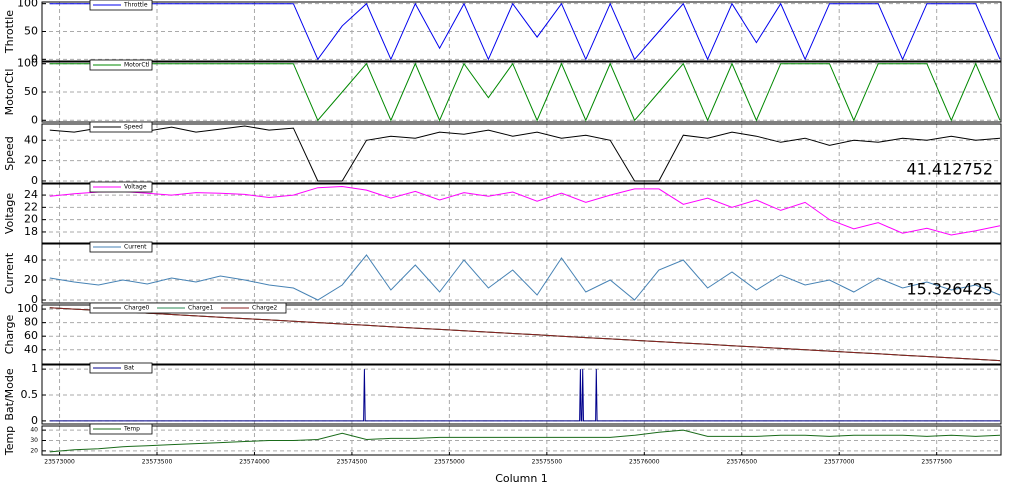  Describe the element at coordinates (129, 368) in the screenshot. I see `legend-label: Bat` at that location.